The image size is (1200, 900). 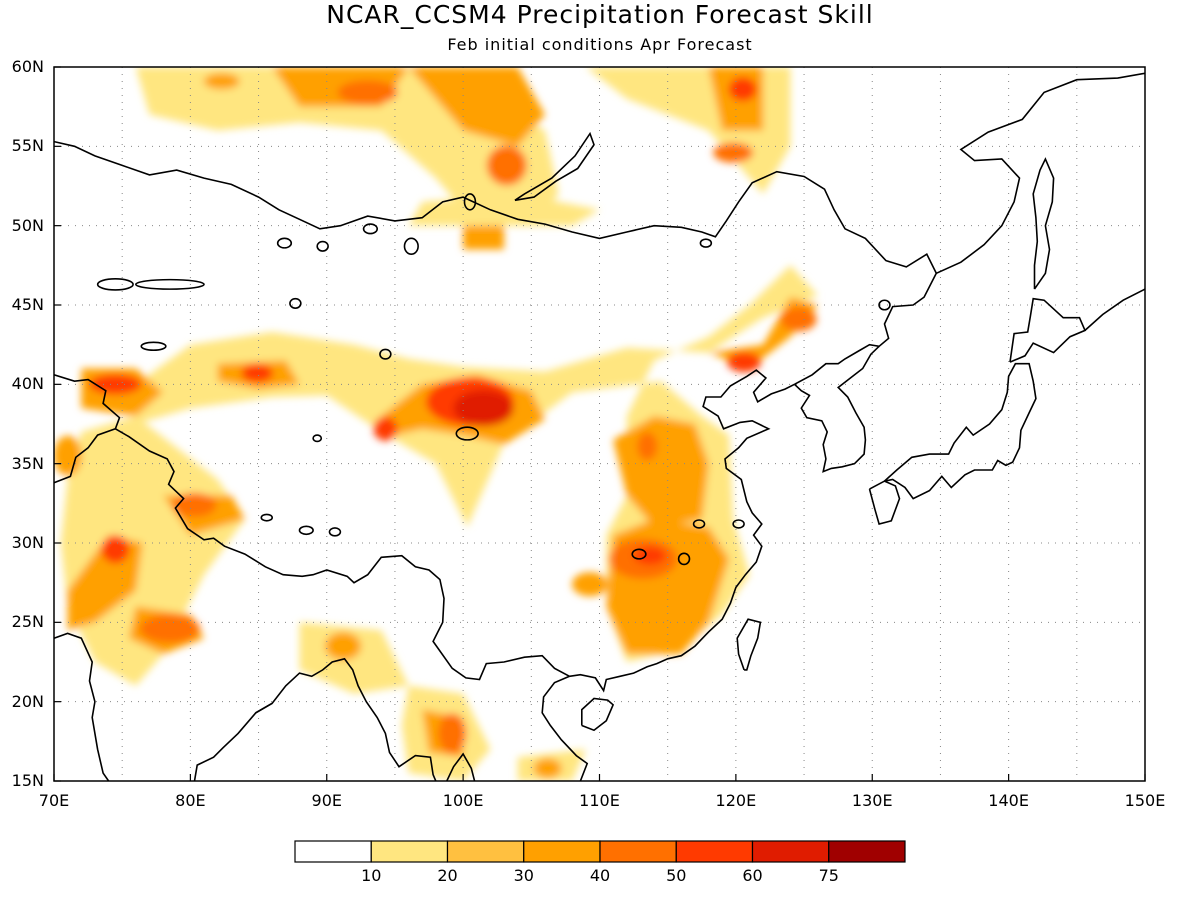 What do you see at coordinates (371, 875) in the screenshot?
I see `colorbar-tick-label: 10` at bounding box center [371, 875].